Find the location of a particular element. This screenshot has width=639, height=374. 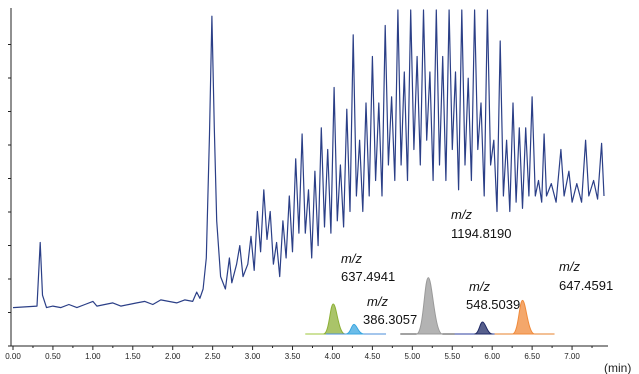

x-tick-label: 2.50 is located at coordinates (213, 356).